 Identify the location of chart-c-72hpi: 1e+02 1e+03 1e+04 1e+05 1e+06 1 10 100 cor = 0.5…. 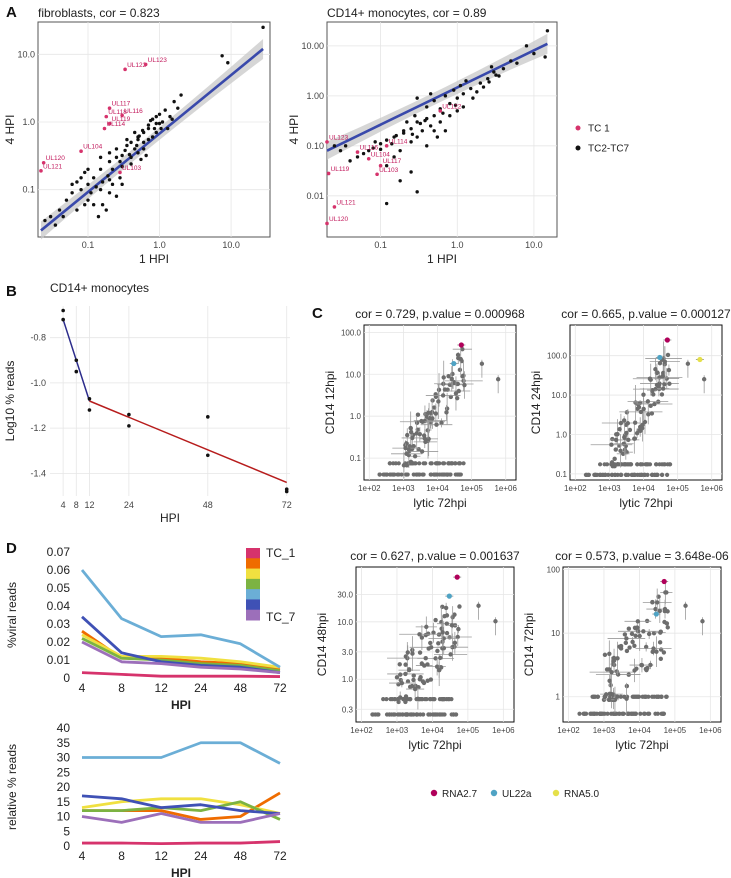
(625, 650).